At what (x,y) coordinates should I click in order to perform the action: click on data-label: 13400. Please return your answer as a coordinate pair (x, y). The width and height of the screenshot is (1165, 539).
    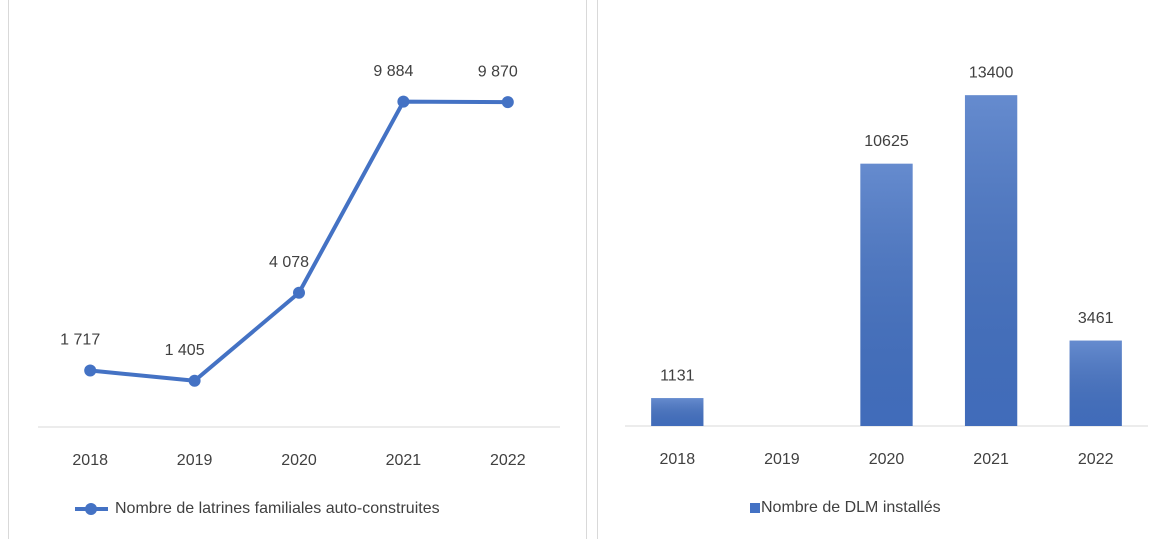
    Looking at the image, I should click on (991, 72).